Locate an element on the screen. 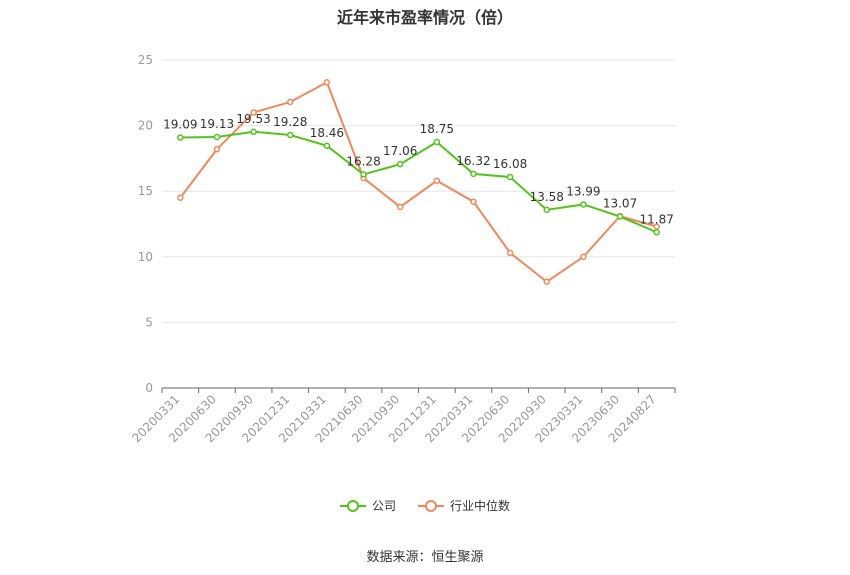  y-tick-label: 20 is located at coordinates (145, 126).